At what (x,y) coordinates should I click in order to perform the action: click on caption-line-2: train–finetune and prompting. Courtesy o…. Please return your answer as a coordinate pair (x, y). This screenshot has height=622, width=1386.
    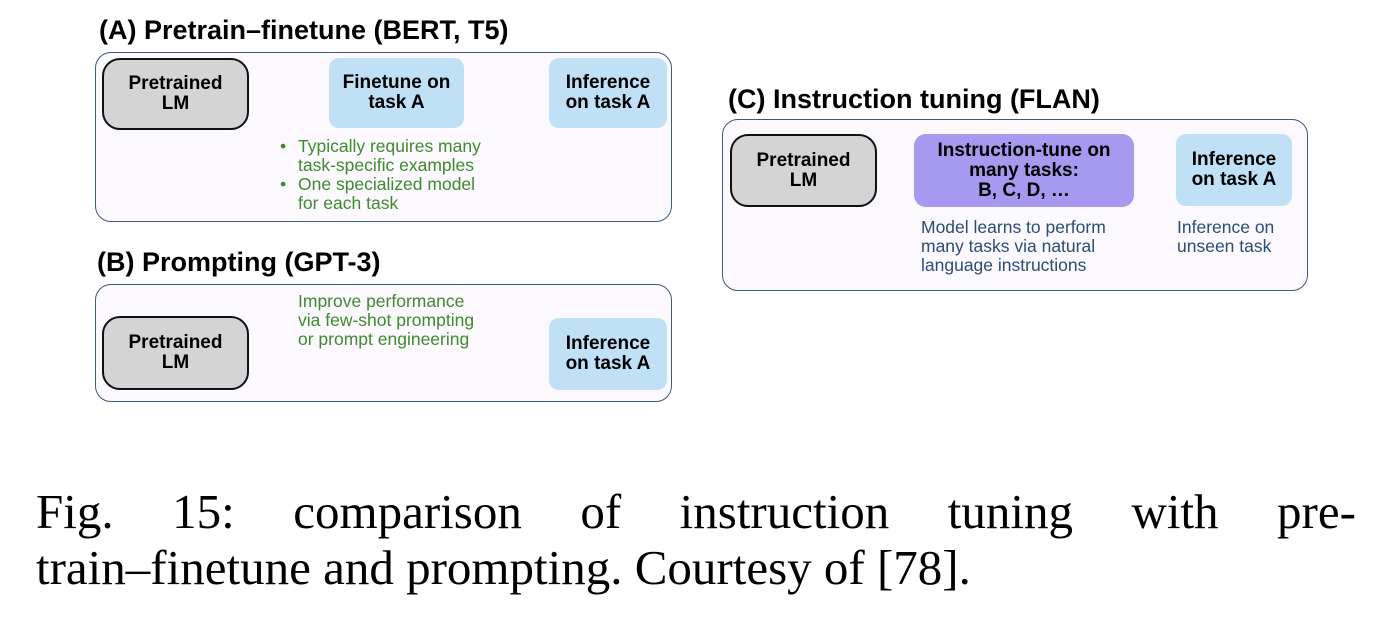
    Looking at the image, I should click on (503, 567).